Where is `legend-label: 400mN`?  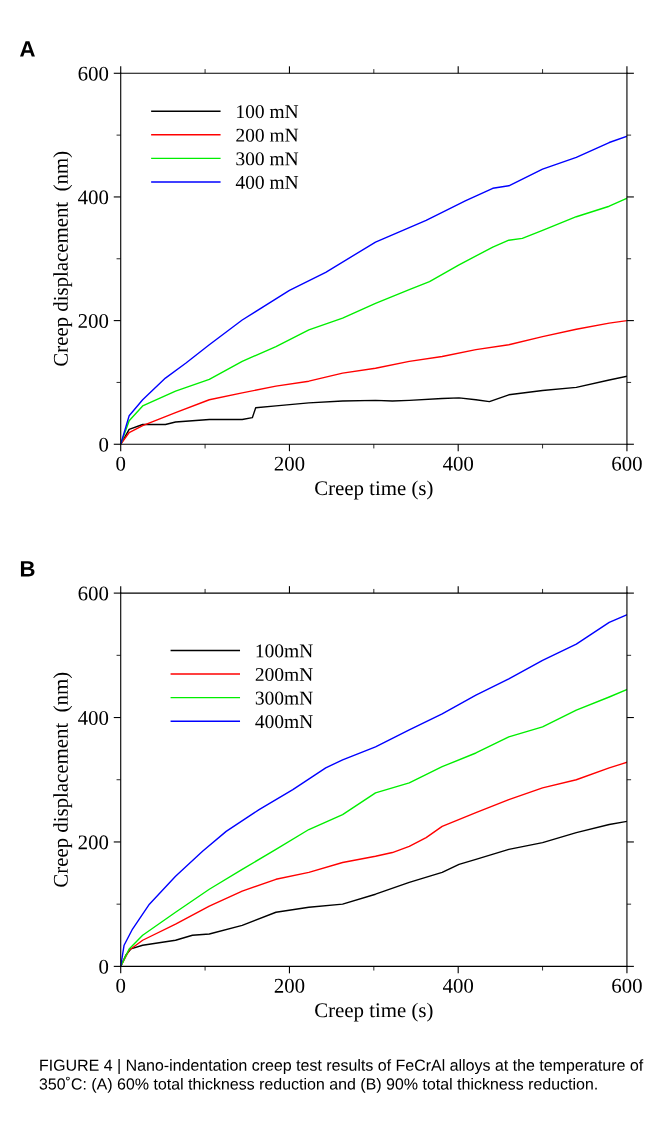 legend-label: 400mN is located at coordinates (284, 722).